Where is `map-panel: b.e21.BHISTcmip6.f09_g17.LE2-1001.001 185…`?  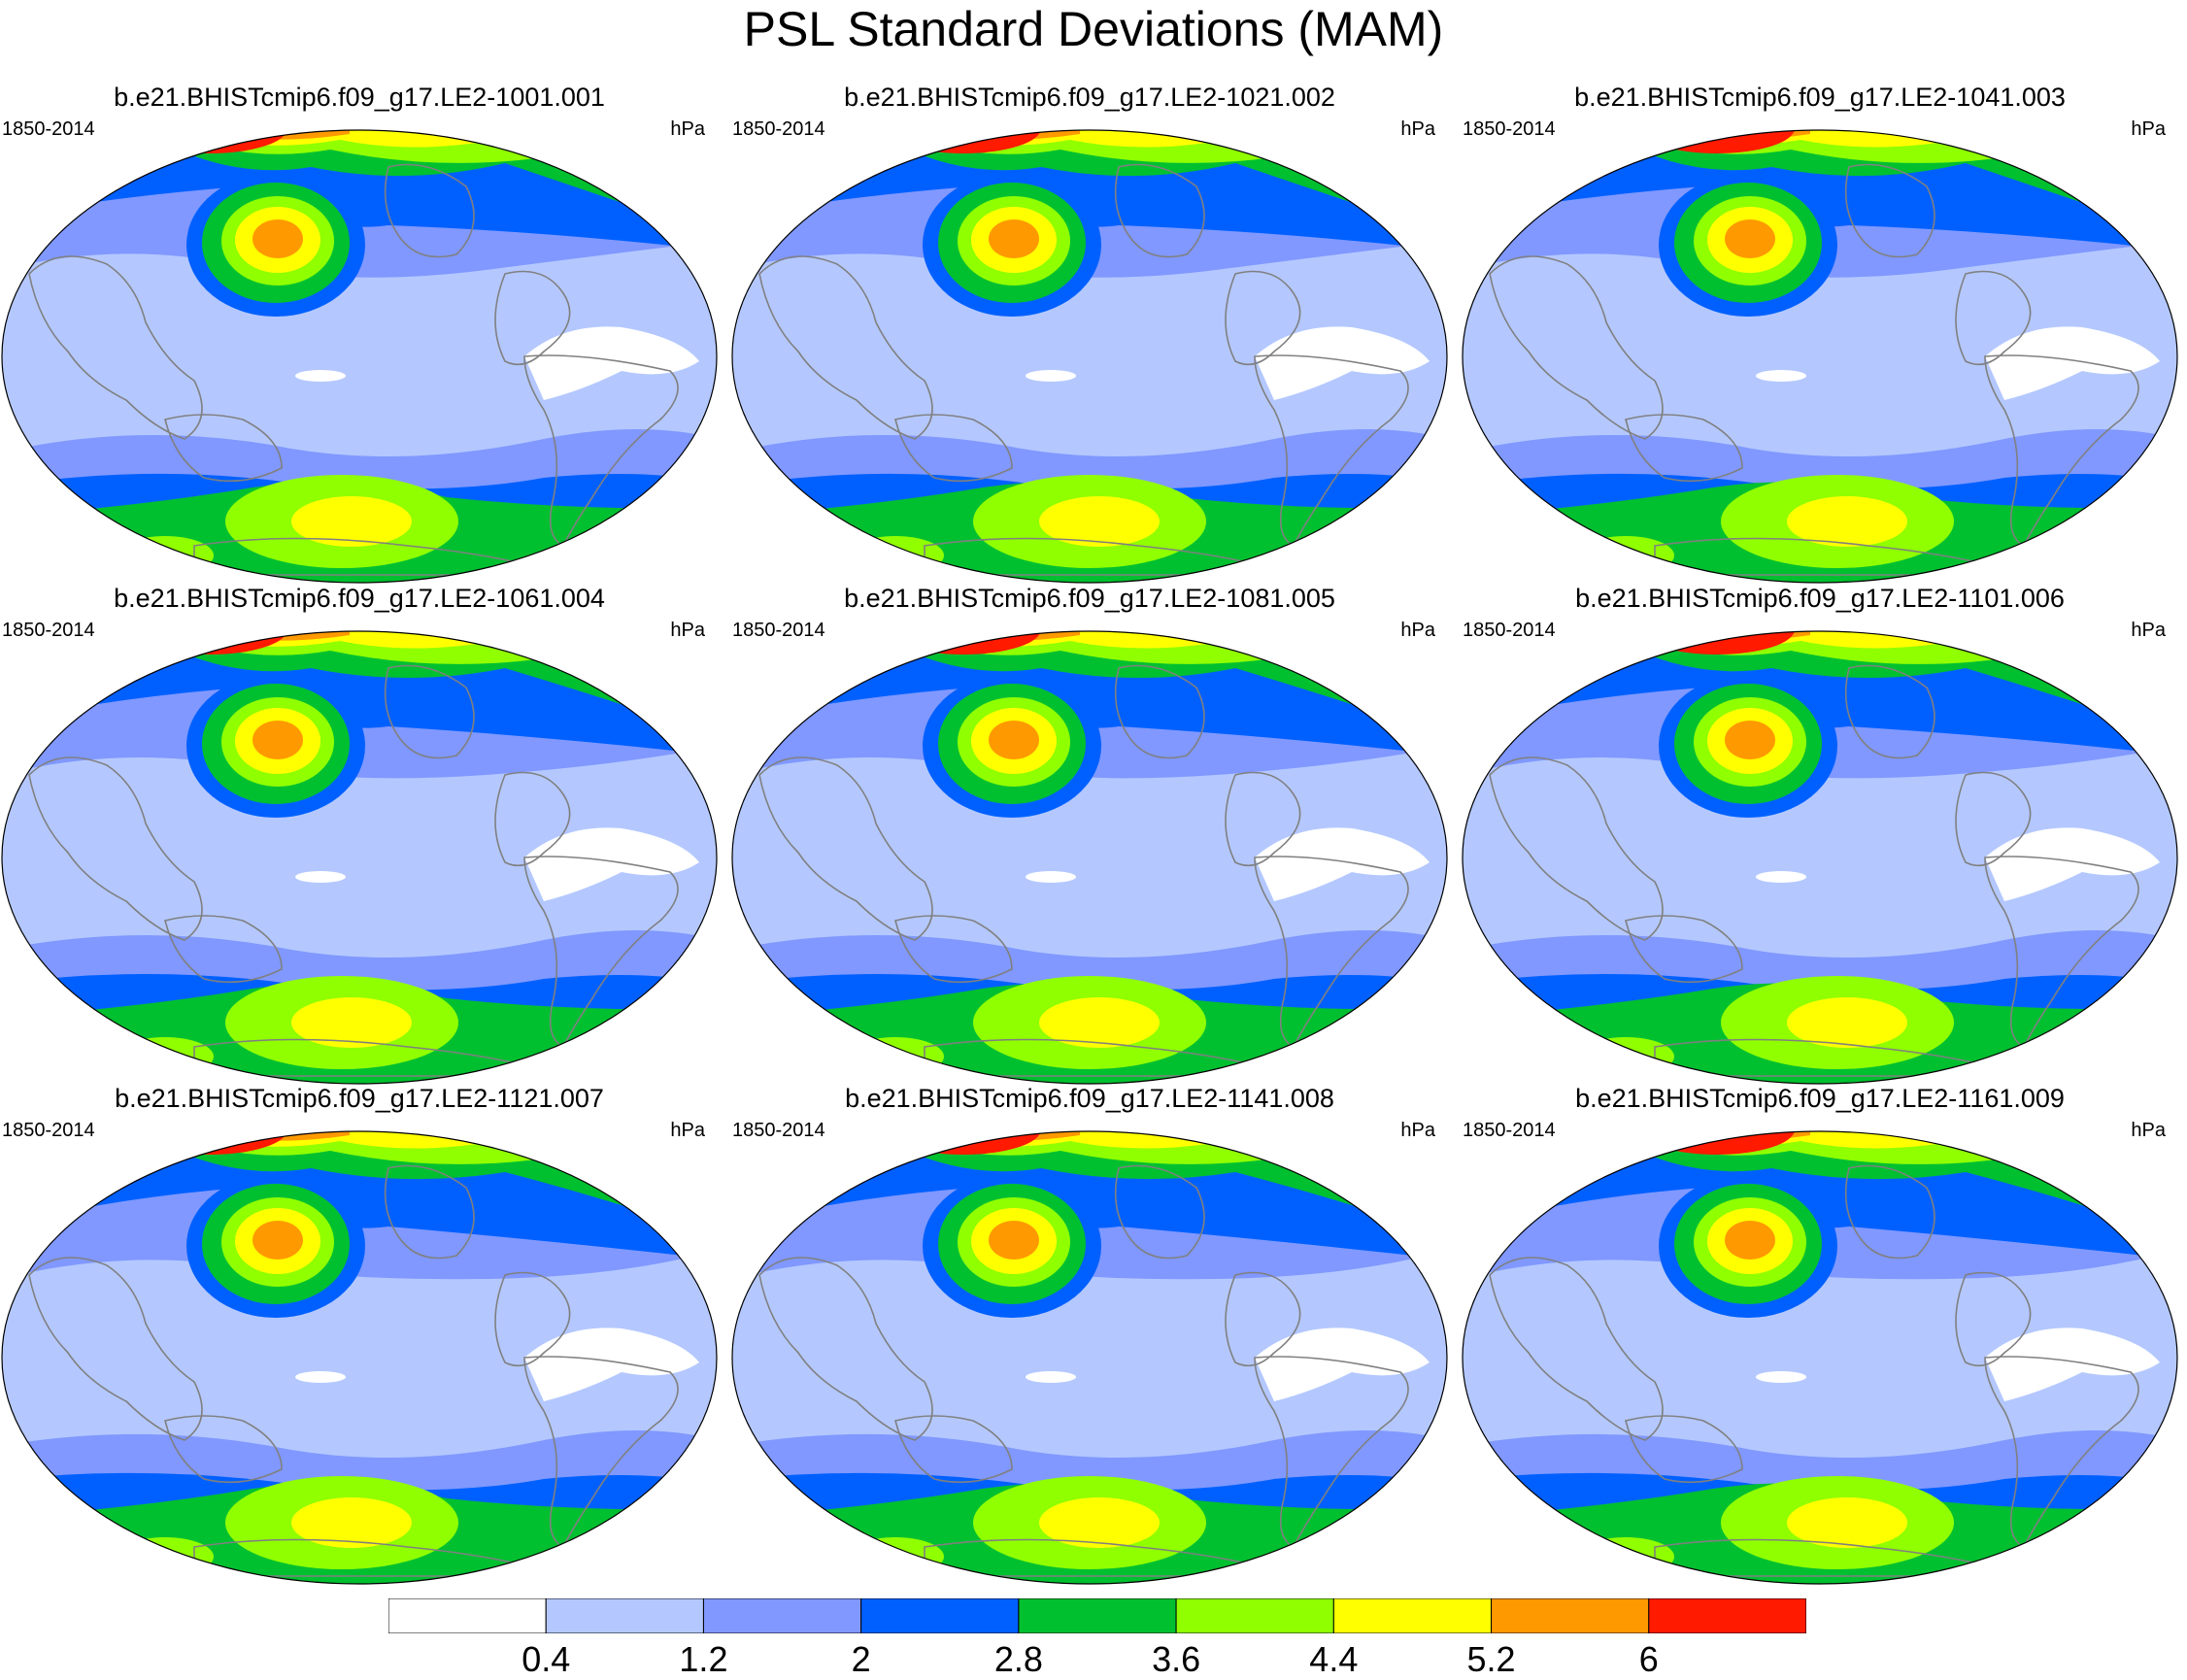 map-panel: b.e21.BHISTcmip6.f09_g17.LE2-1001.001 185… is located at coordinates (360, 333).